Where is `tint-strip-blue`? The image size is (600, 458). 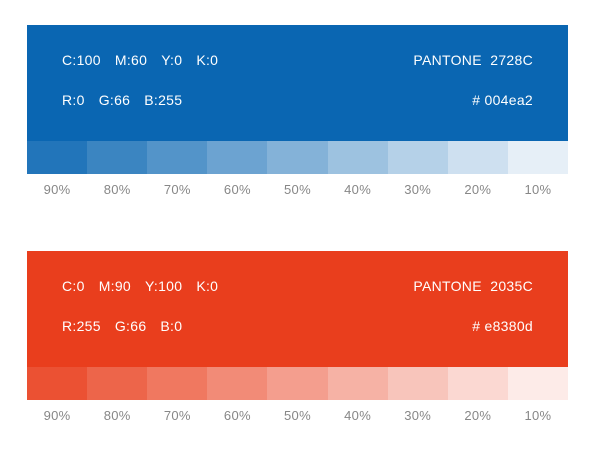 tint-strip-blue is located at coordinates (297, 157).